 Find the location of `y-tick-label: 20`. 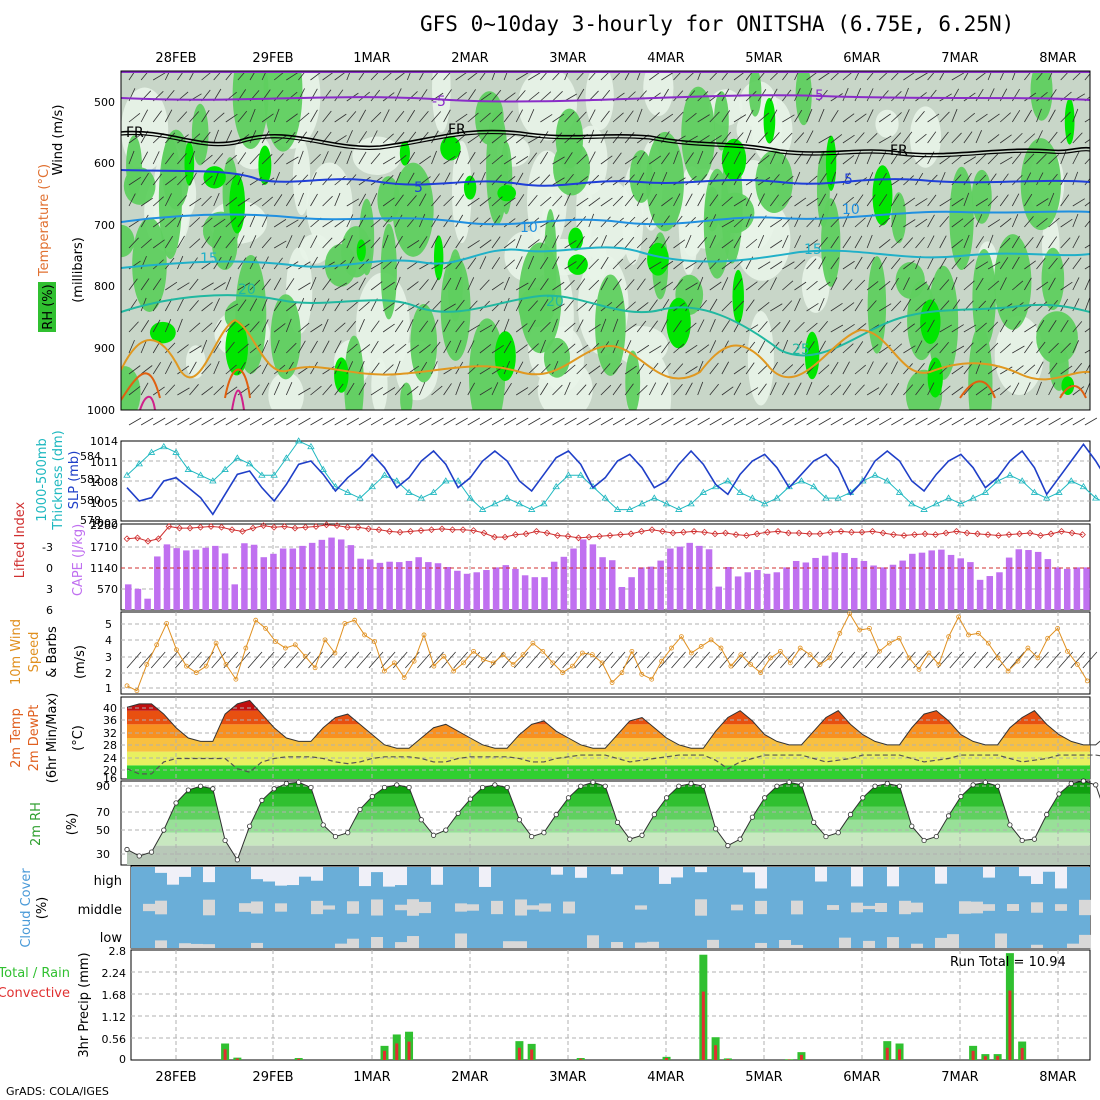

y-tick-label: 20 is located at coordinates (110, 770).